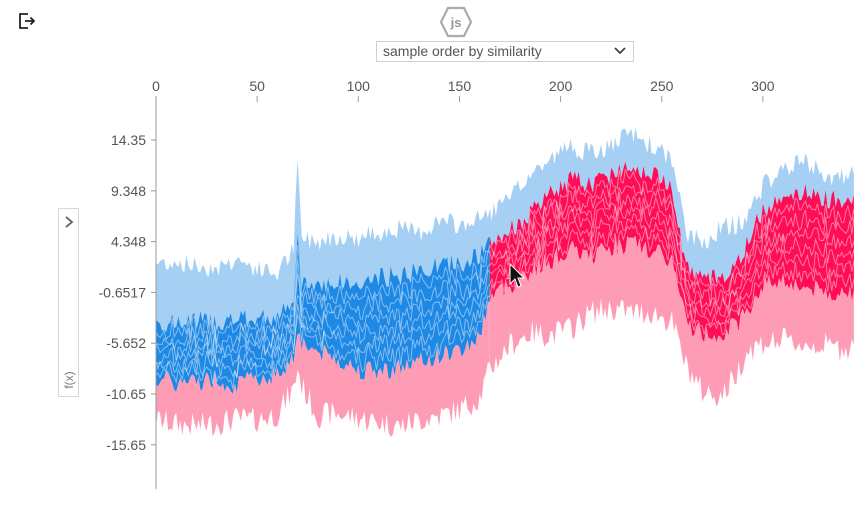 This screenshot has height=509, width=861. What do you see at coordinates (69, 222) in the screenshot?
I see `chevron-right-icon` at bounding box center [69, 222].